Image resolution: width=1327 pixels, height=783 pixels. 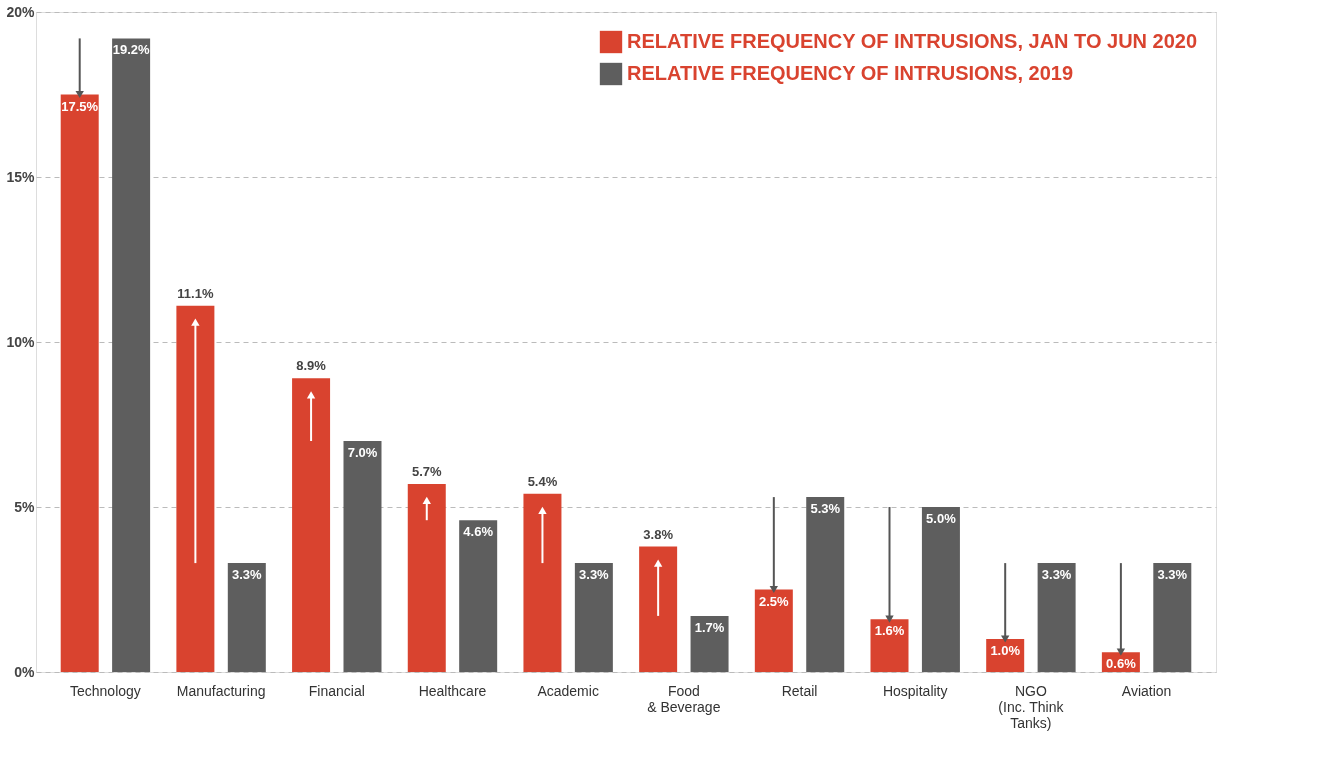 What do you see at coordinates (1005, 650) in the screenshot?
I see `data-label: 1.0%` at bounding box center [1005, 650].